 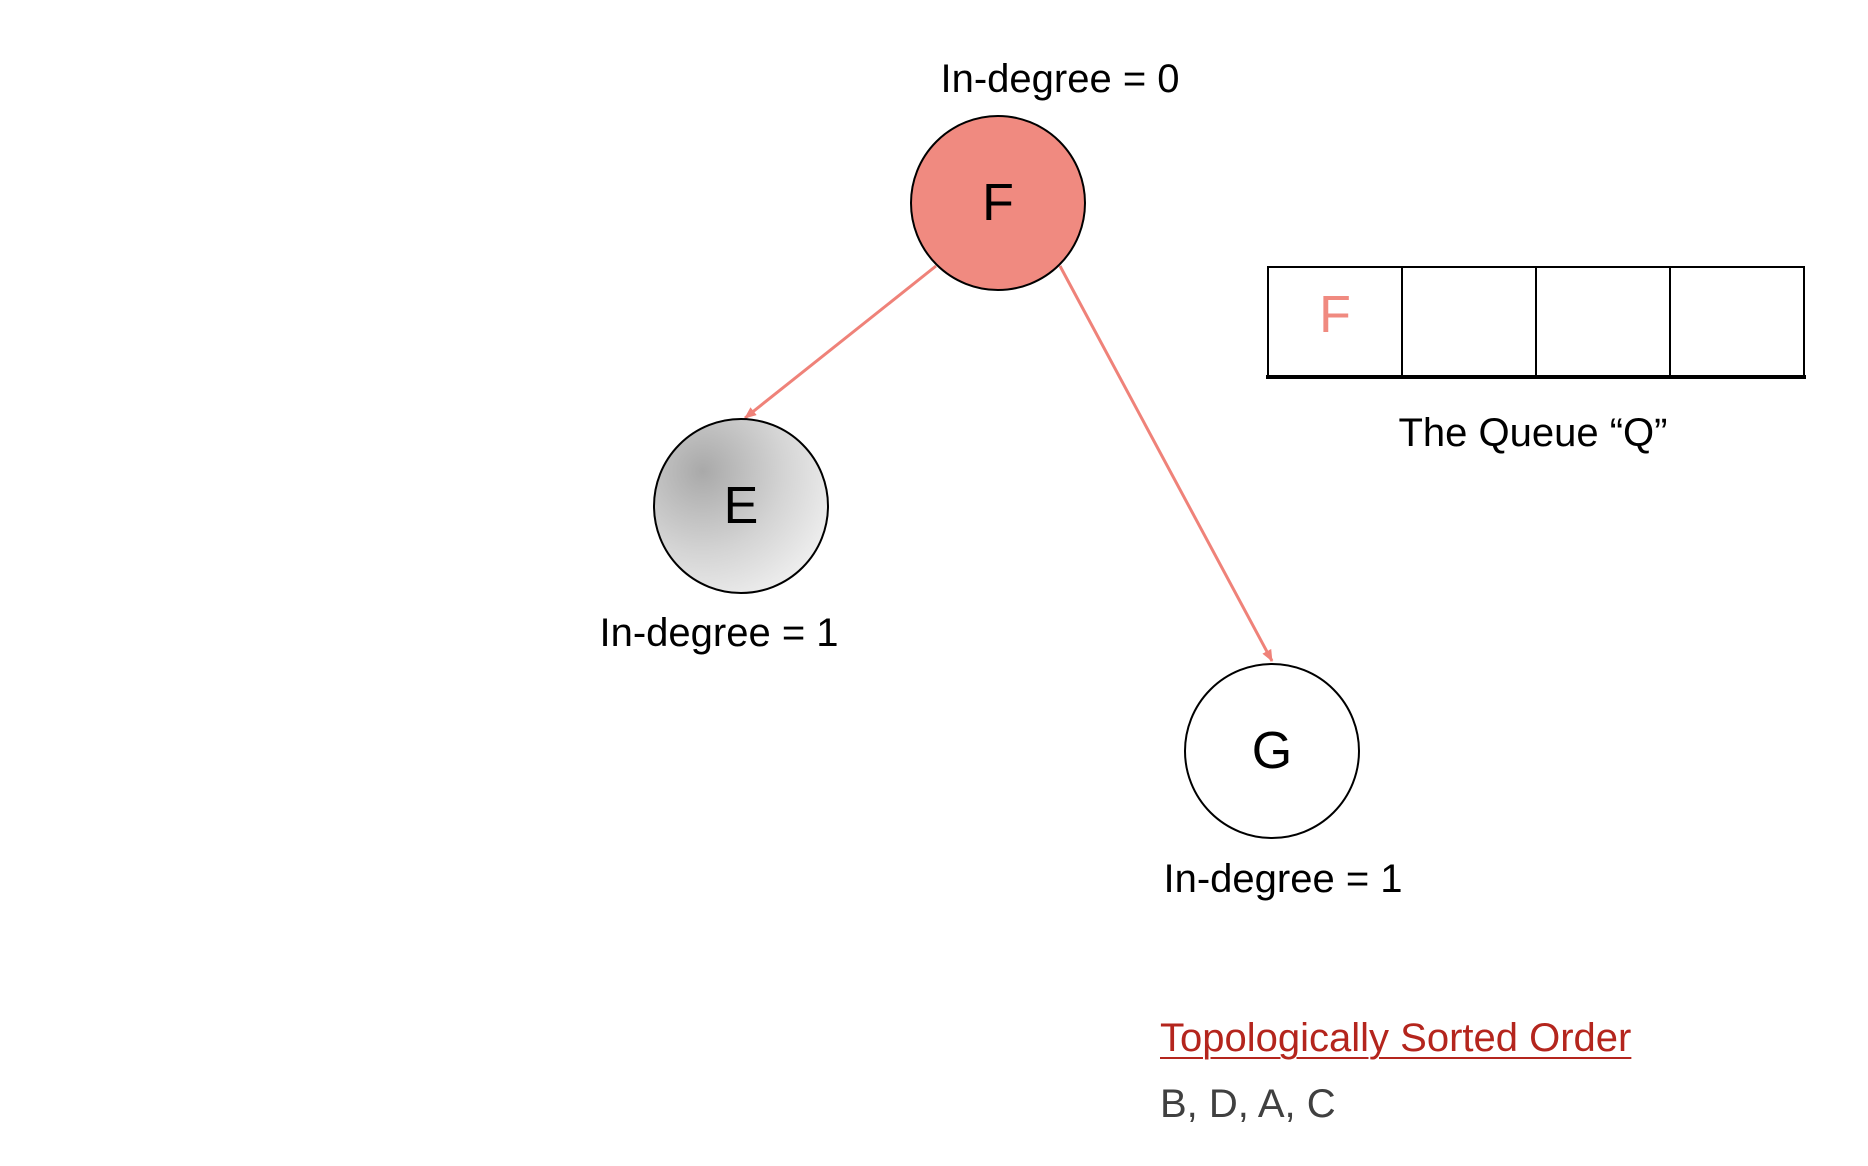 I want to click on sorted-order-heading: Topologically Sorted Order, so click(x=1396, y=1038).